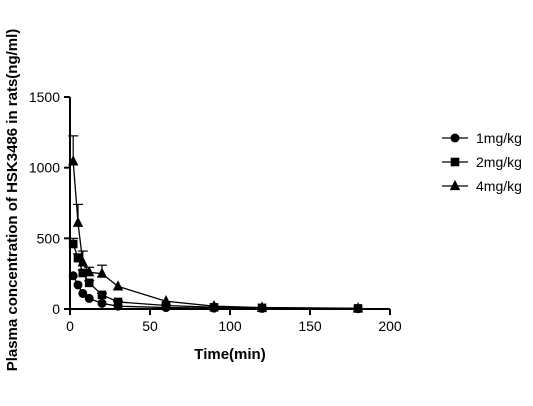  I want to click on legend-entry: 2mg/kg, so click(482, 162).